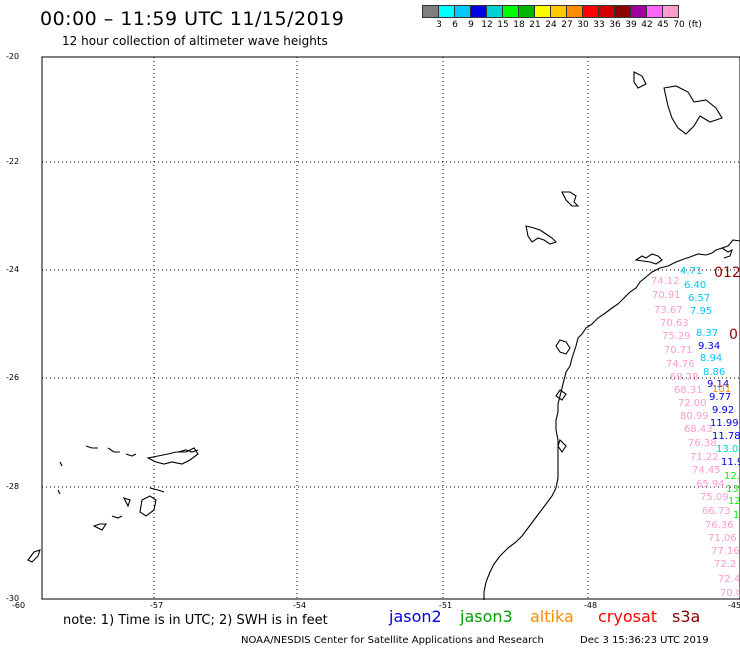  I want to click on legend-label: 15, so click(503, 25).